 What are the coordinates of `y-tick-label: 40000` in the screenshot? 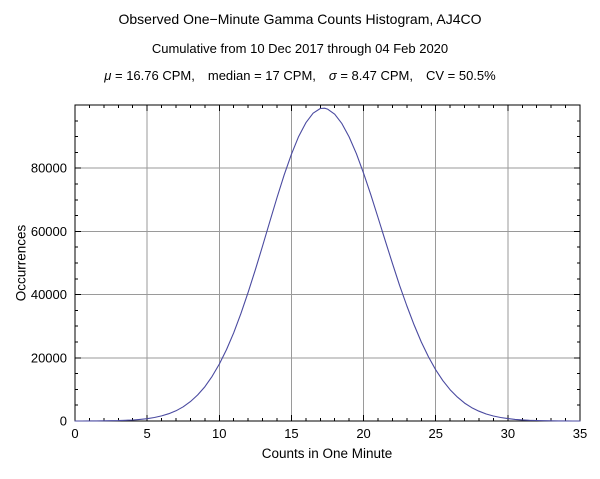 It's located at (49, 294).